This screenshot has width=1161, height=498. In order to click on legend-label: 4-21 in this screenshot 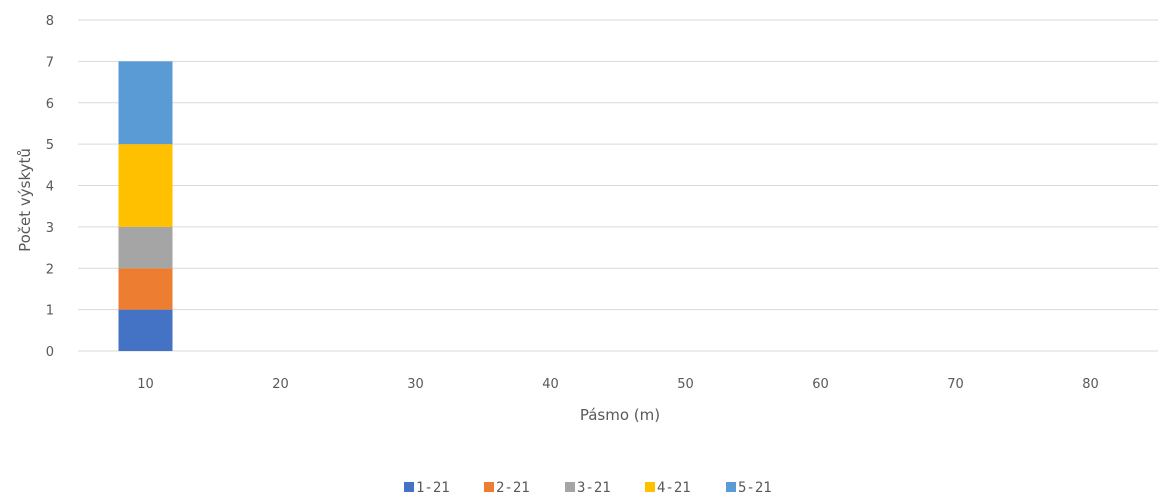, I will do `click(674, 488)`.